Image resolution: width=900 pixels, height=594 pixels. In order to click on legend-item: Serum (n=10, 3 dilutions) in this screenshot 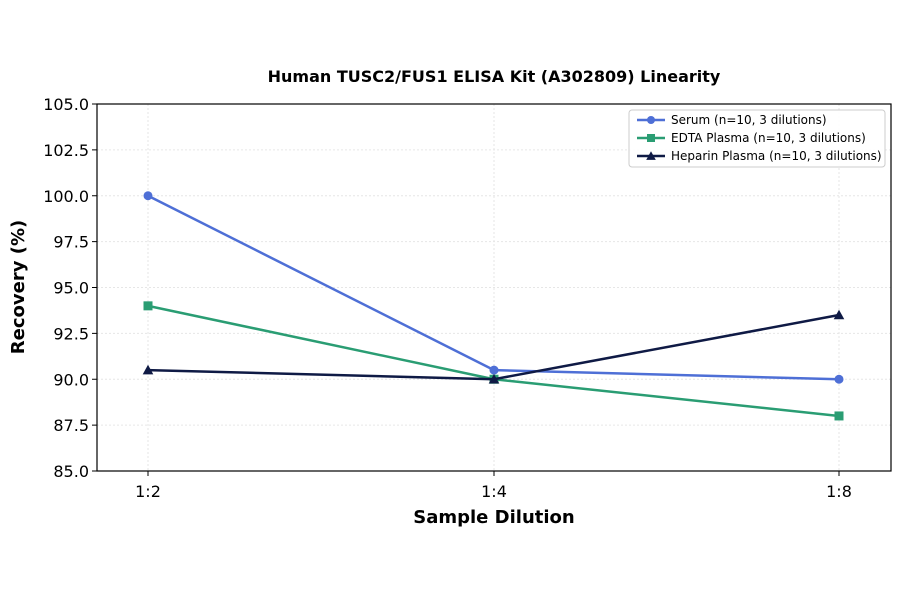, I will do `click(732, 120)`.